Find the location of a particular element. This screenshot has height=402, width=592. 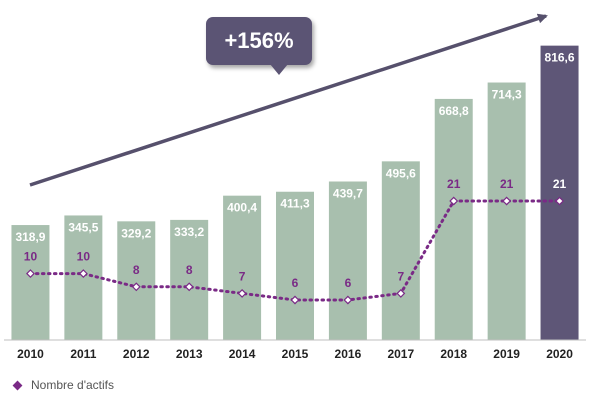

bar-2010 is located at coordinates (30, 282).